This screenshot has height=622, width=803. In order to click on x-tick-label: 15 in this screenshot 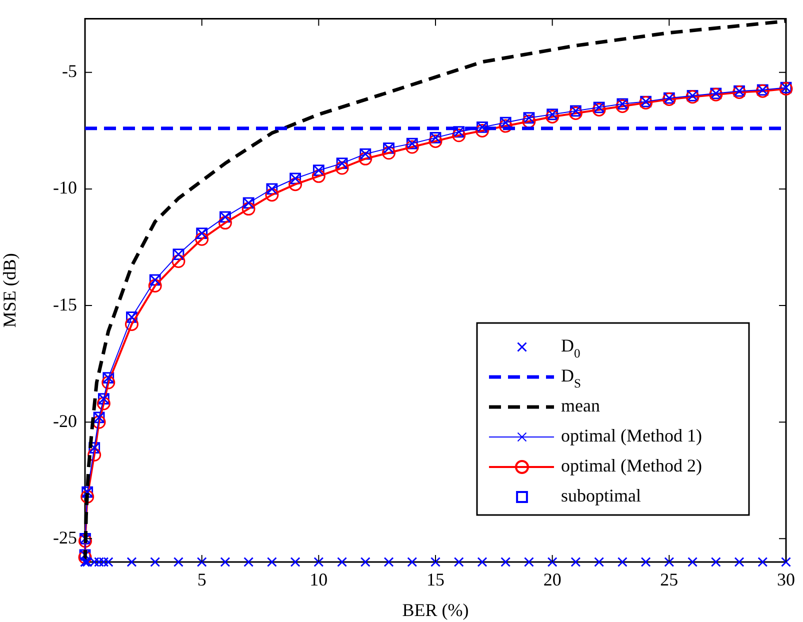, I will do `click(435, 580)`.